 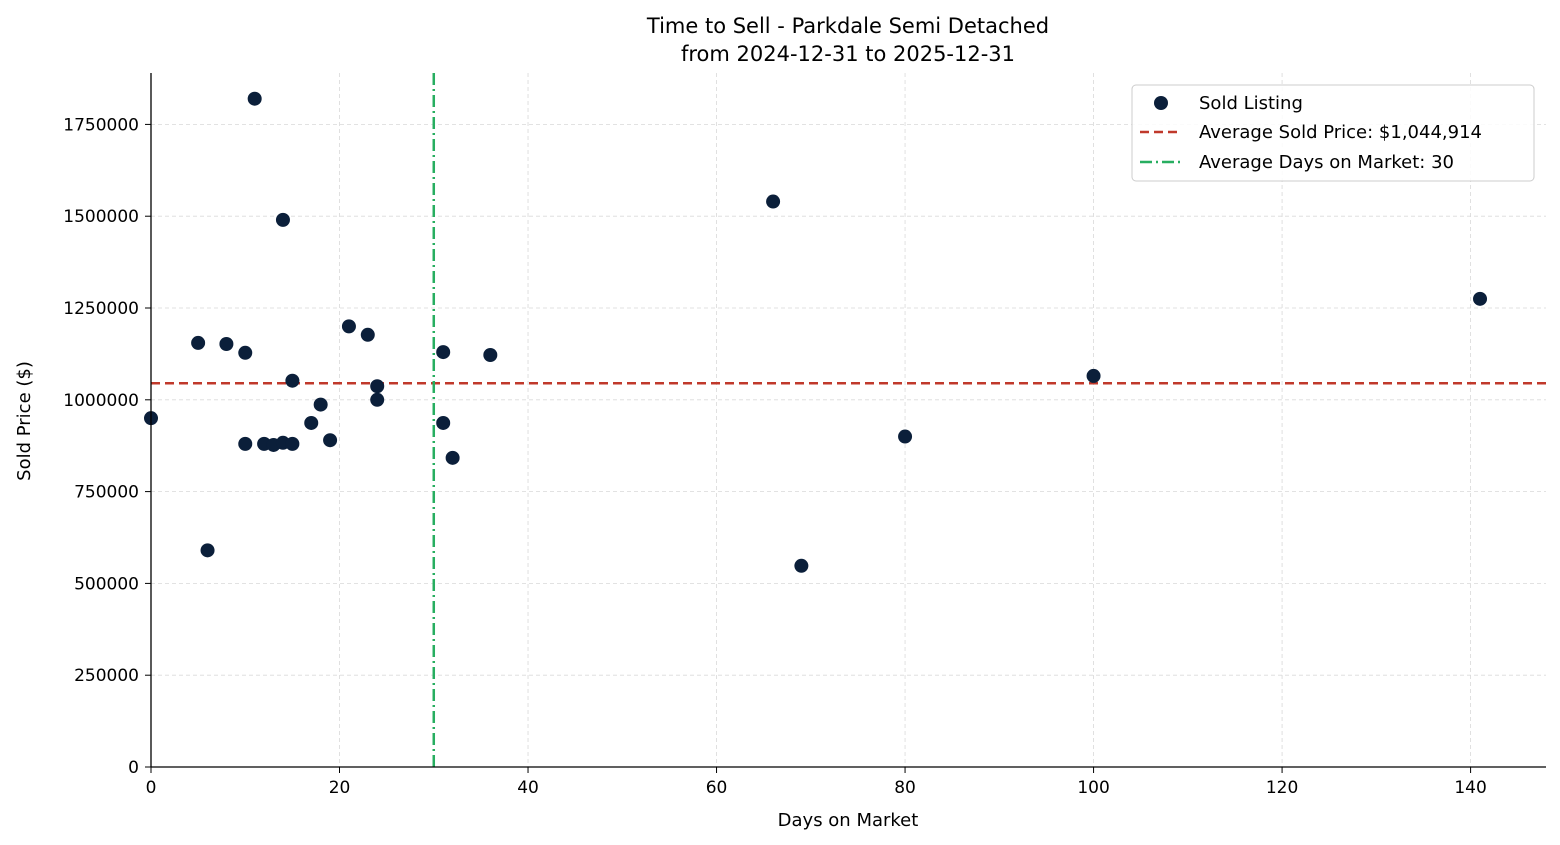 I want to click on x-tick-label: 60, so click(x=717, y=788).